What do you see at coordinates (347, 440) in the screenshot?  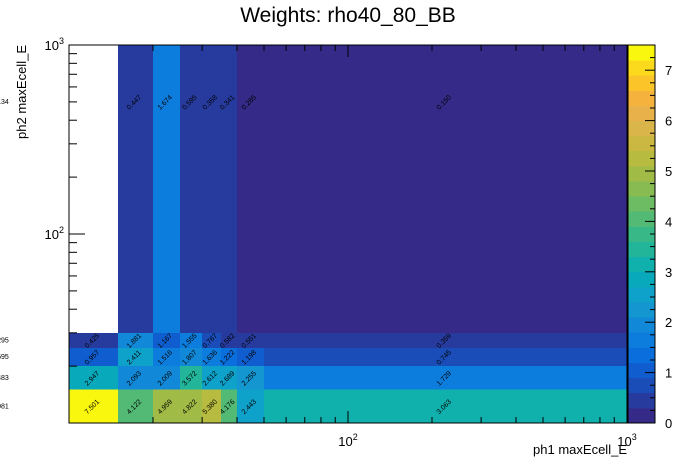 I see `x-tick-label: 10²` at bounding box center [347, 440].